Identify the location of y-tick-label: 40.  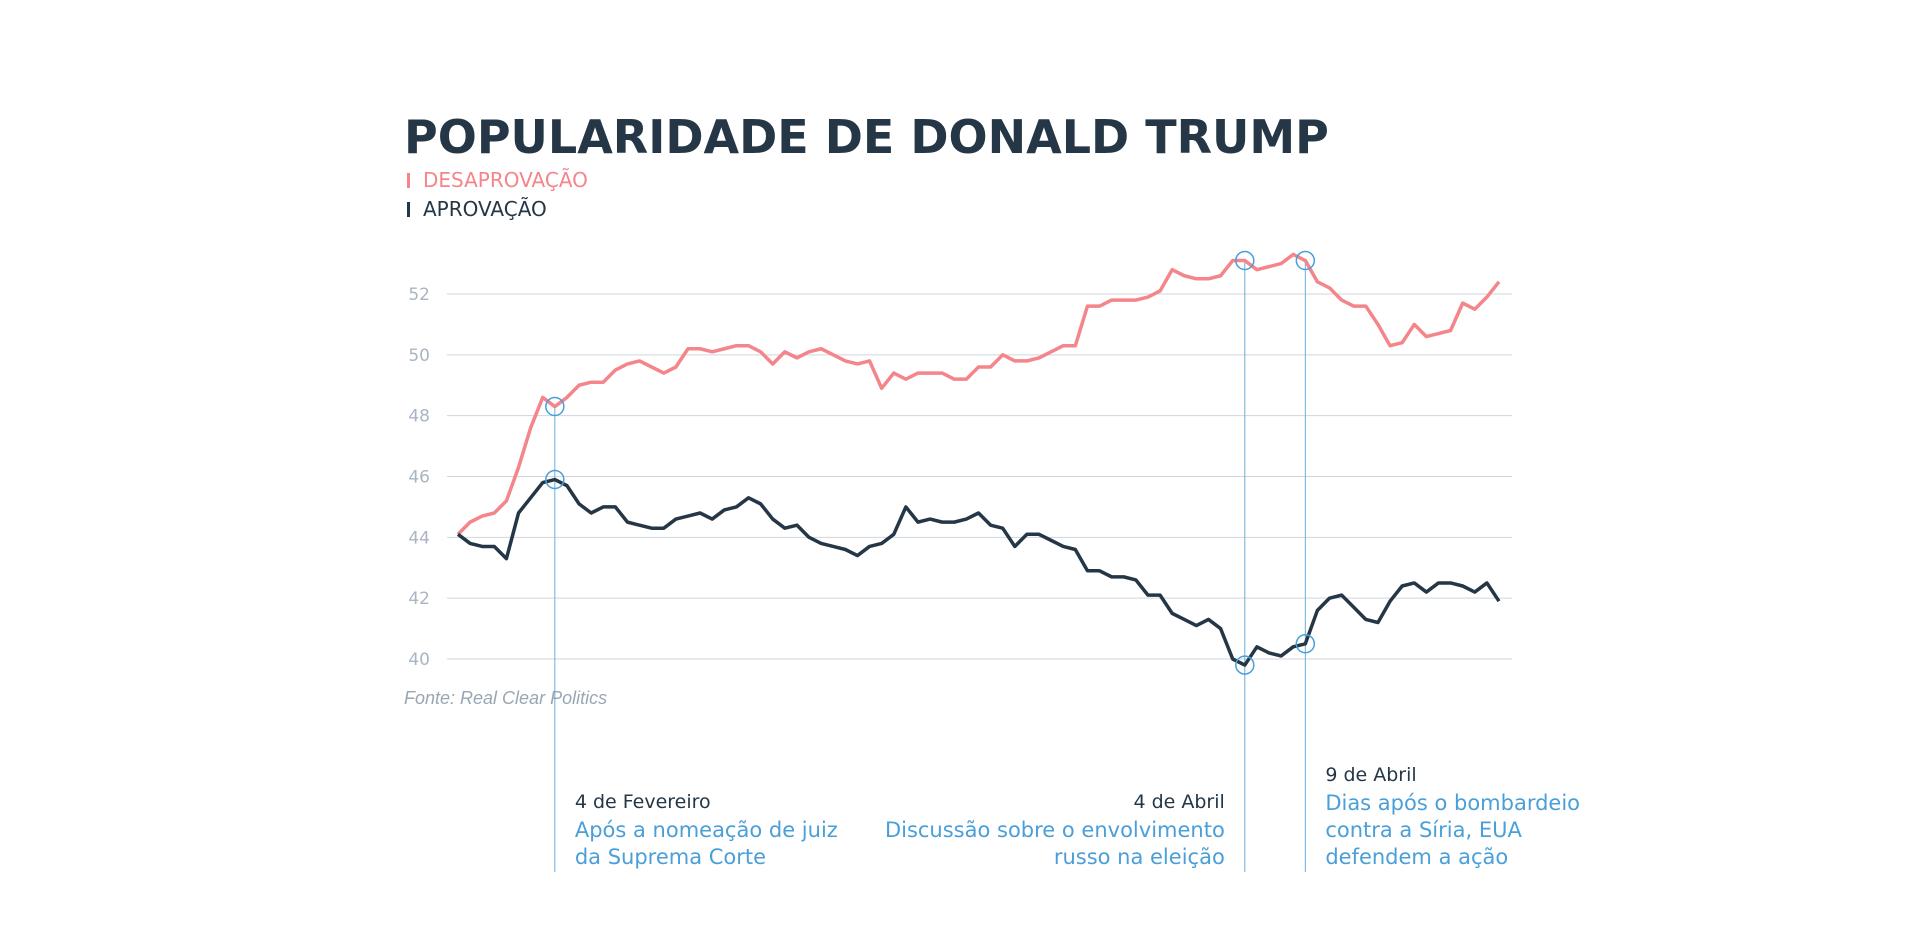
(419, 660).